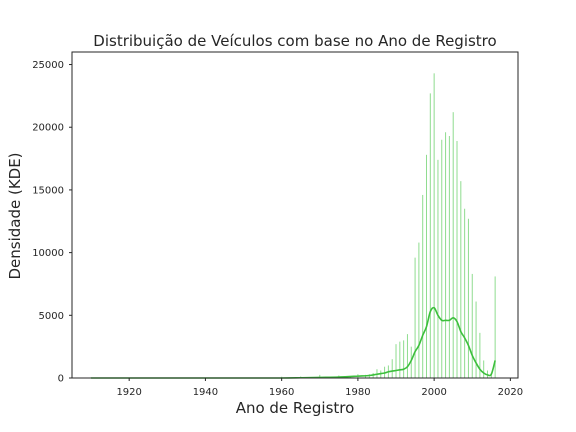 Image resolution: width=576 pixels, height=432 pixels. Describe the element at coordinates (319, 388) in the screenshot. I see `x-axis: 1920 1940 1960 1980 2000 2020` at that location.